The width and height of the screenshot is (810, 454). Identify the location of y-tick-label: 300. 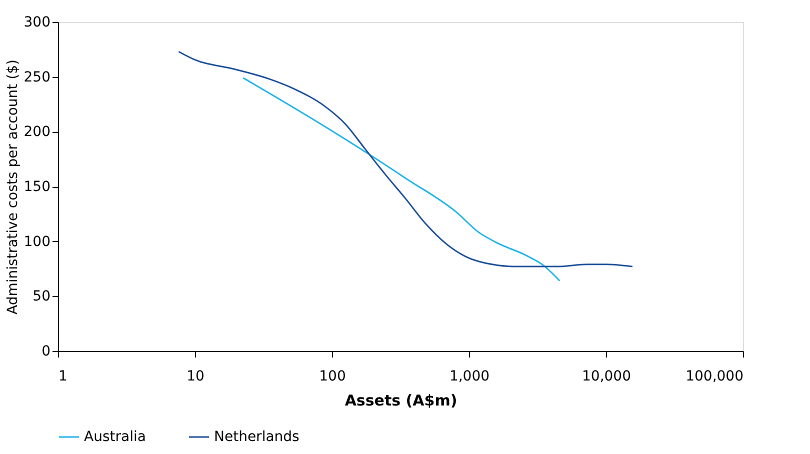
(37, 22).